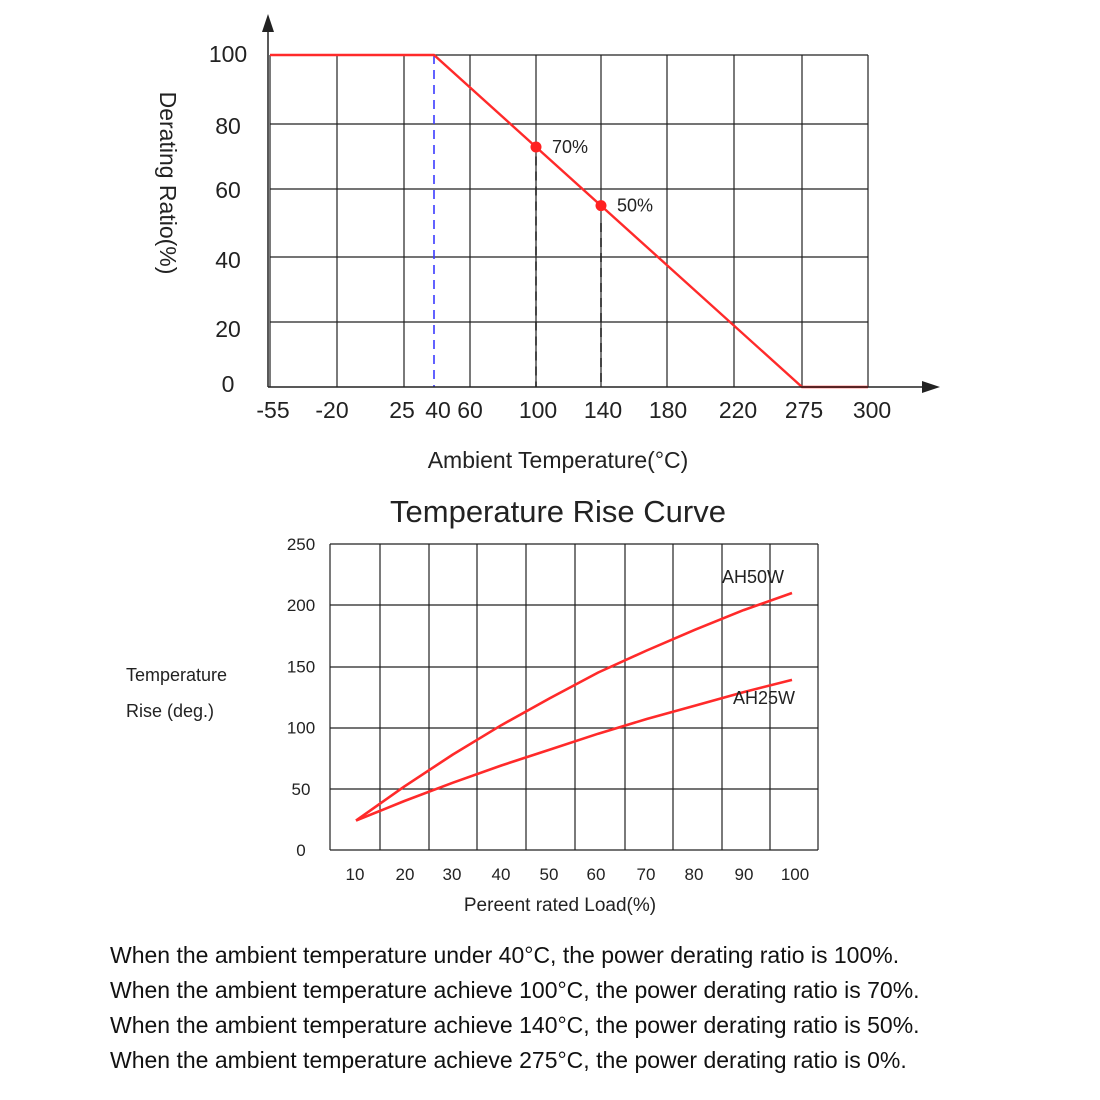 The height and width of the screenshot is (1100, 1100). Describe the element at coordinates (753, 577) in the screenshot. I see `series-label-ah50w: AH50W` at that location.